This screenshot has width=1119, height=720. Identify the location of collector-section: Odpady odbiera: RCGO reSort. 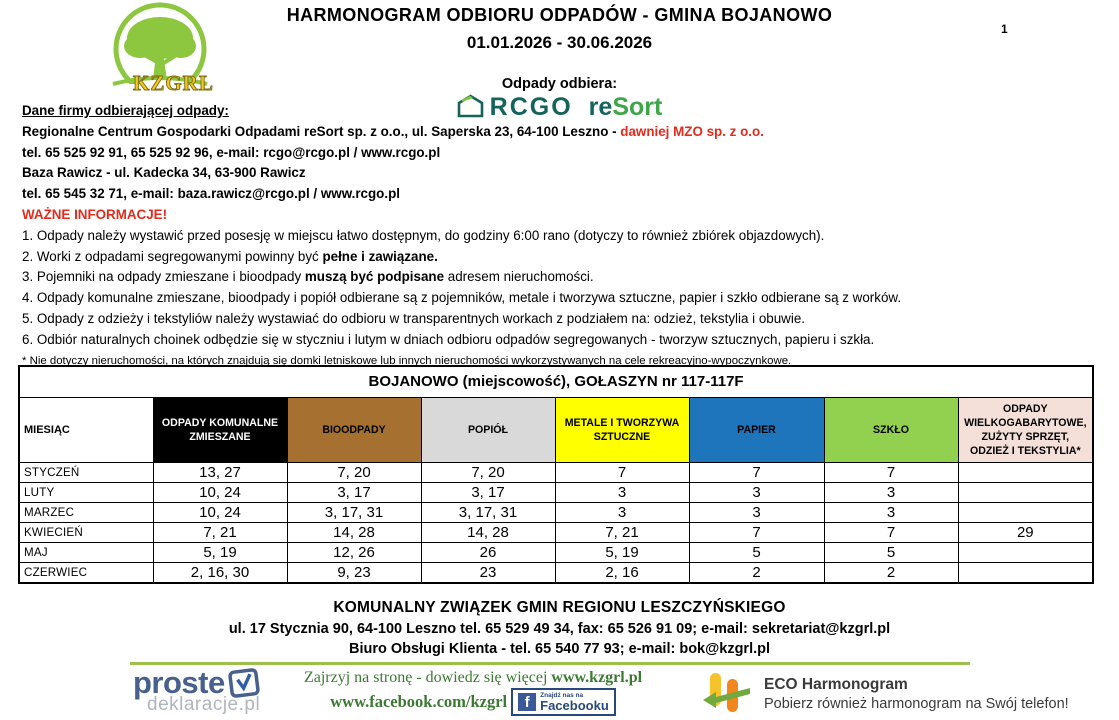
(559, 99).